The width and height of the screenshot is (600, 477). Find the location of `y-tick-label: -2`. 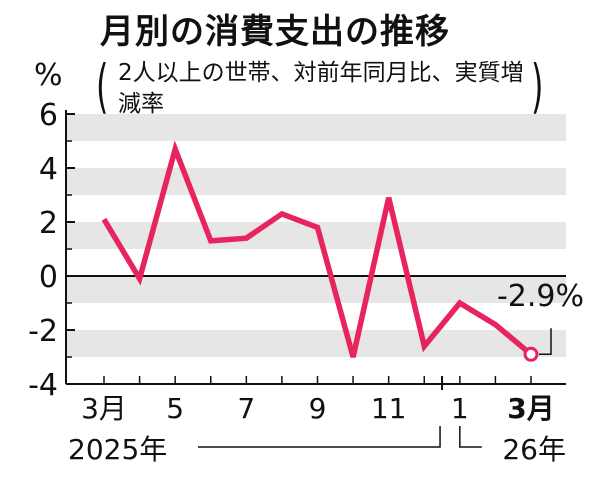

y-tick-label: -2 is located at coordinates (43, 331).